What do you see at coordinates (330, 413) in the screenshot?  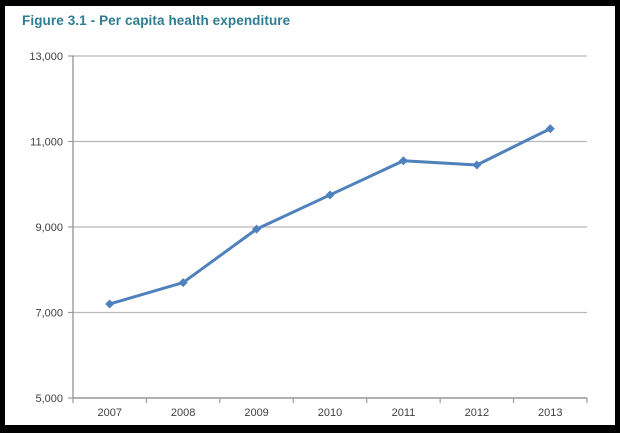 I see `x-tick-label: 2010` at bounding box center [330, 413].